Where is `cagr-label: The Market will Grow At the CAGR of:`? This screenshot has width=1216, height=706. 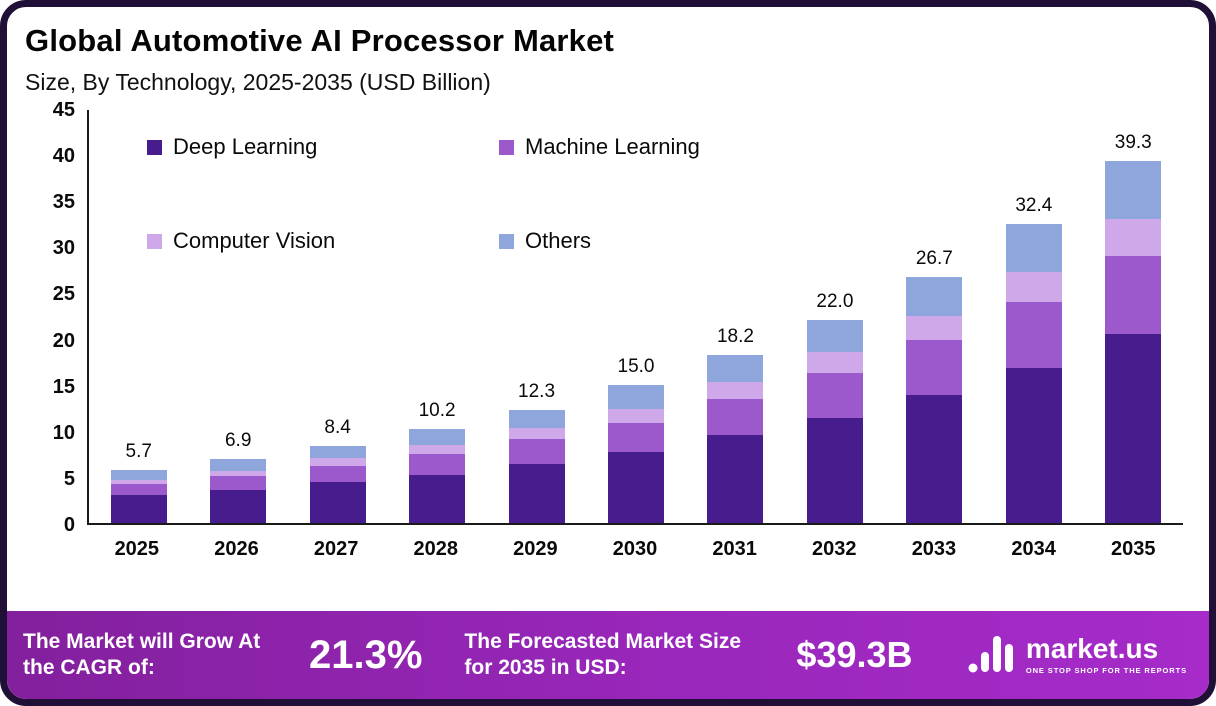
cagr-label: The Market will Grow At the CAGR of: is located at coordinates (142, 654).